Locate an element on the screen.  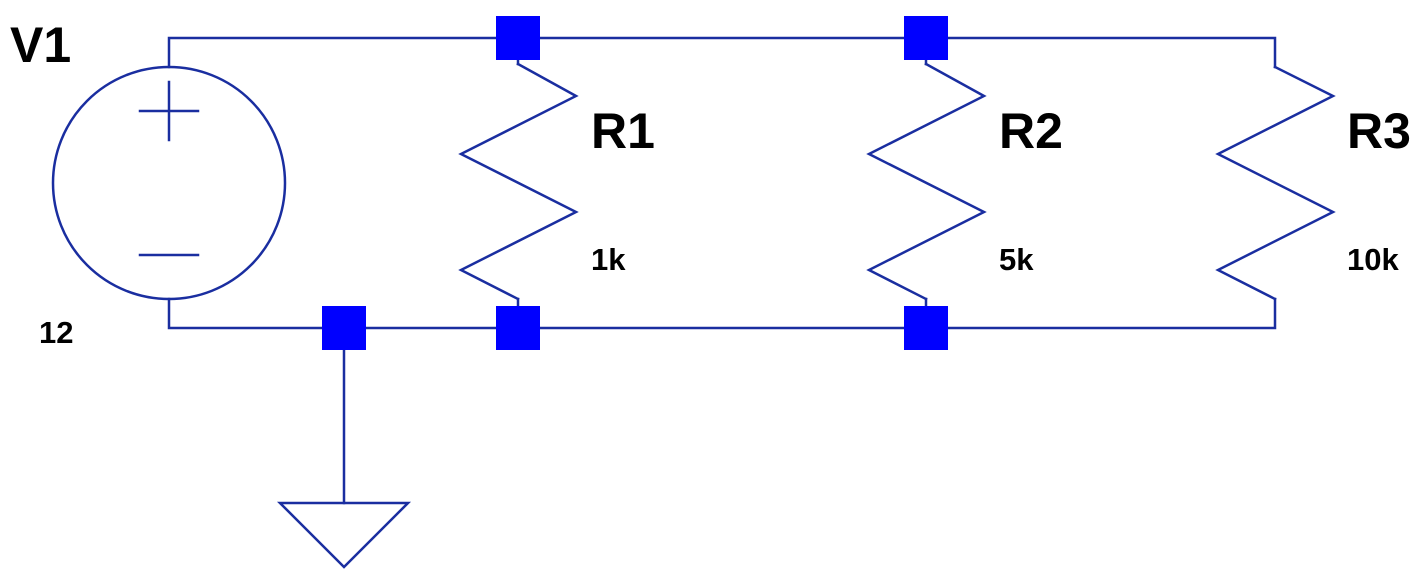
ground-triangle is located at coordinates (344, 535).